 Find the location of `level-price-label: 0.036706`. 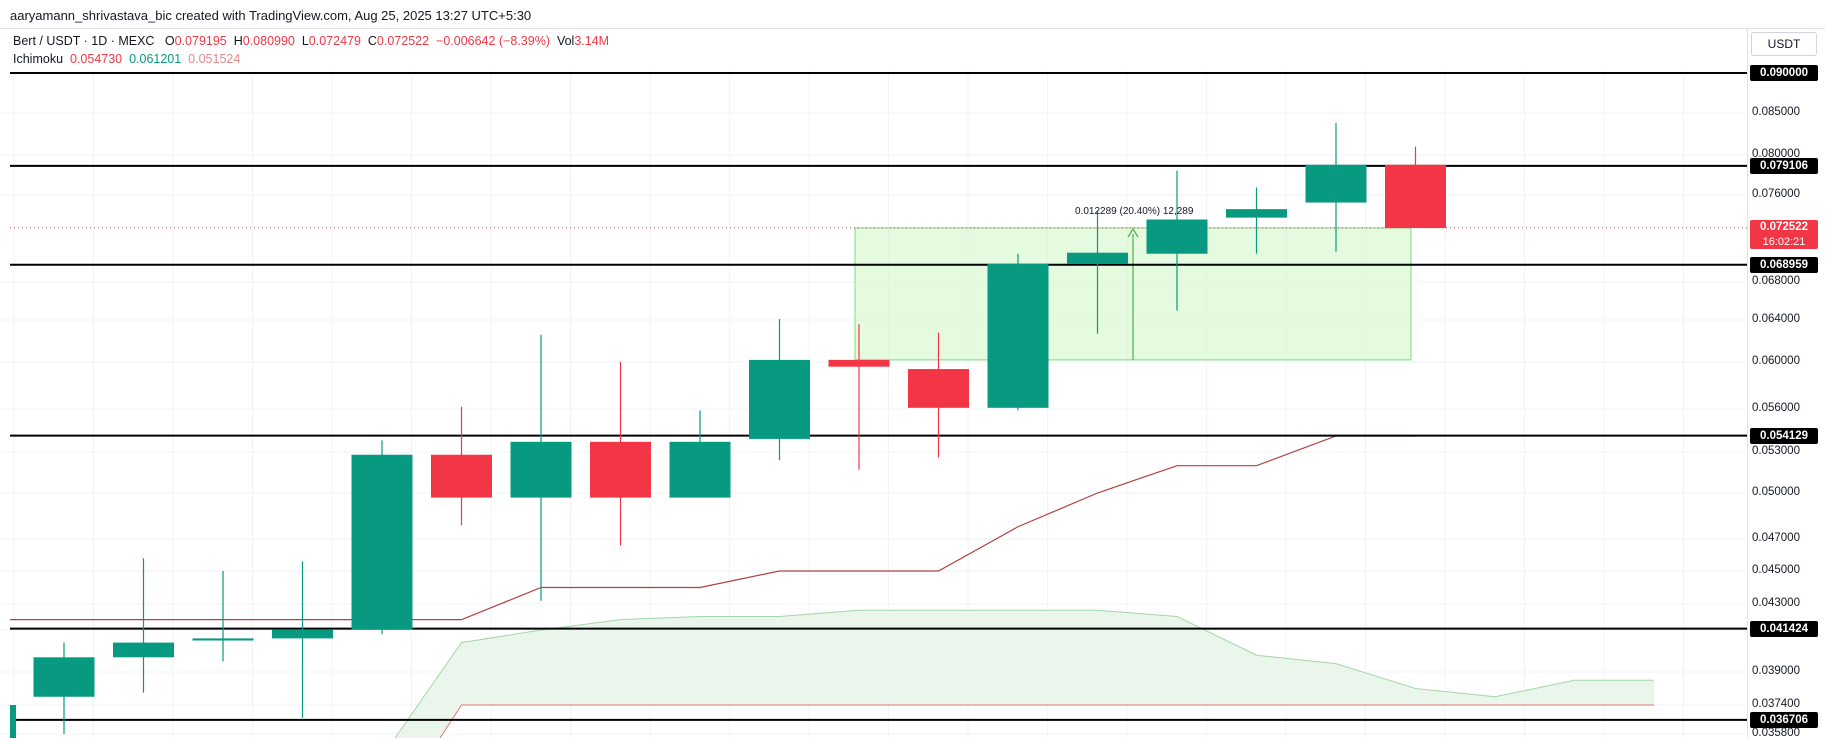

level-price-label: 0.036706 is located at coordinates (1784, 719).